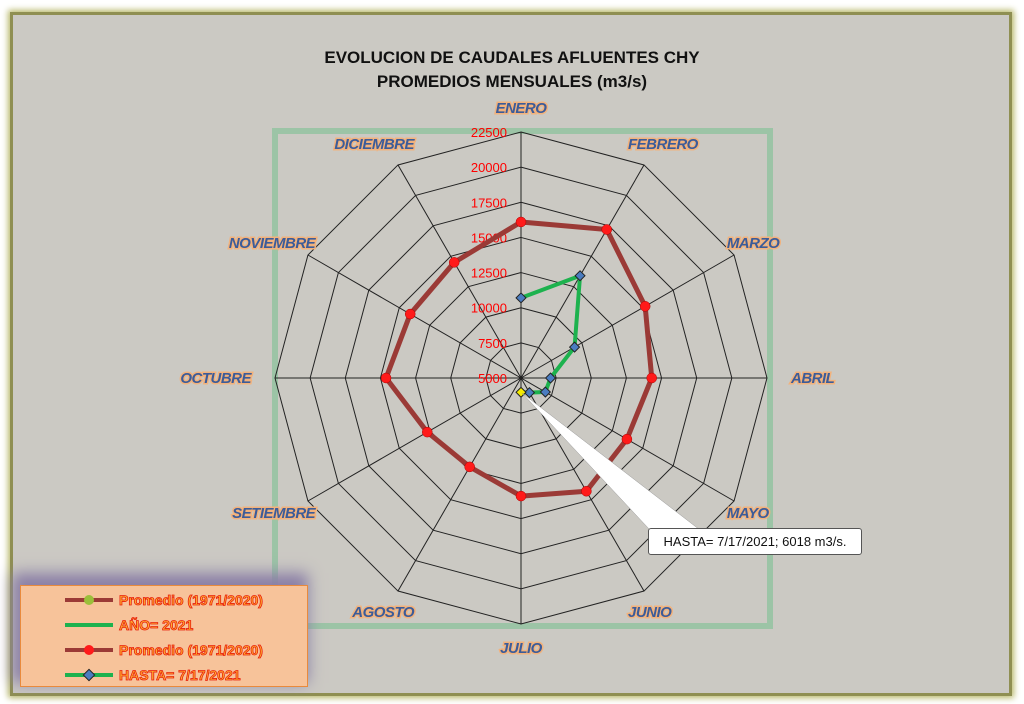  Describe the element at coordinates (89, 625) in the screenshot. I see `legend-swatch-2021` at that location.